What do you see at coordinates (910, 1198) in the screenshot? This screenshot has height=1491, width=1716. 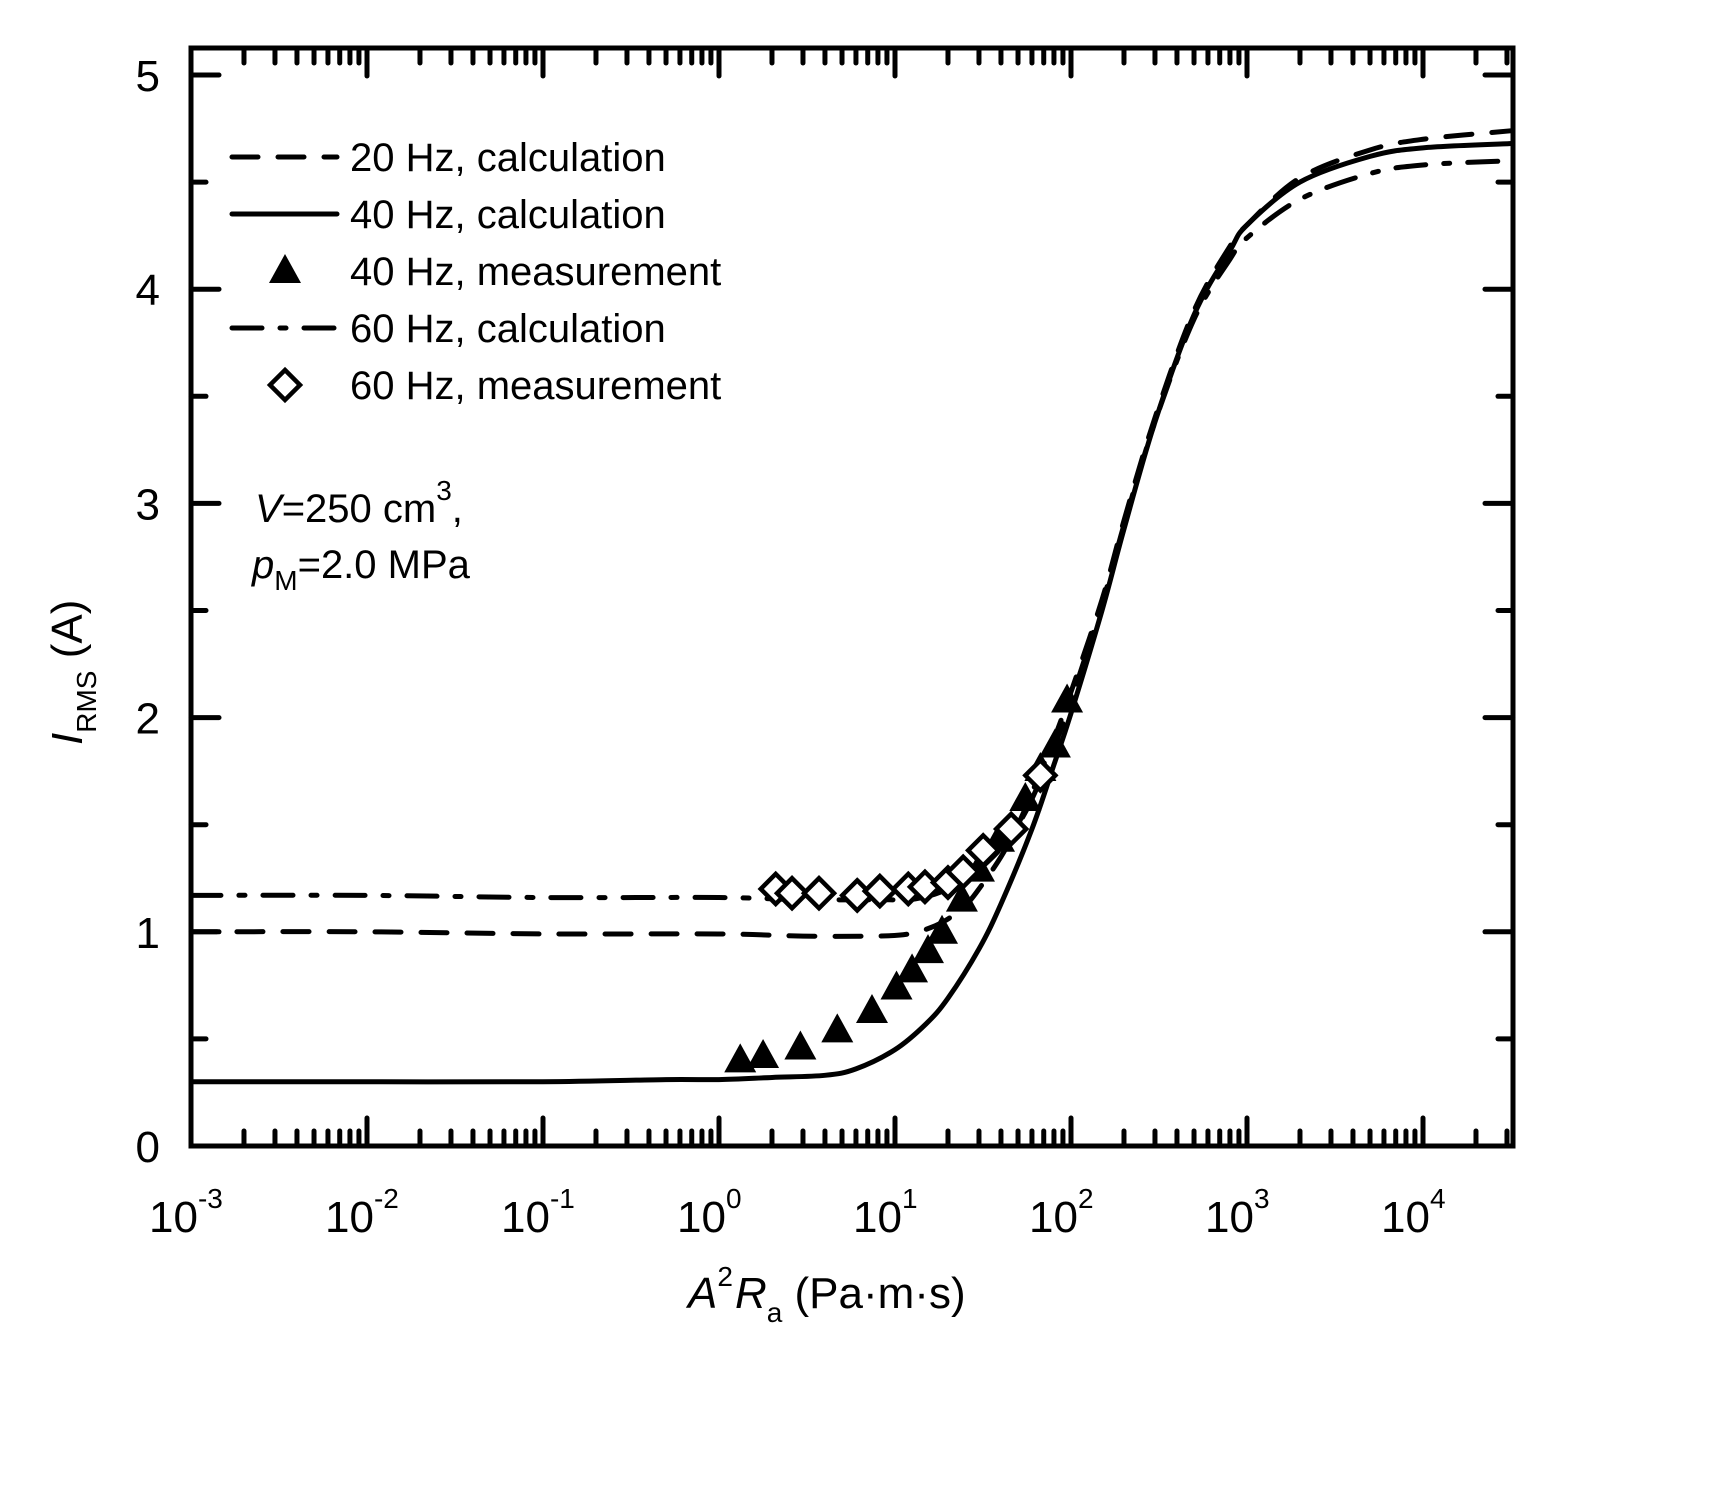 I see `x-tick-exponent: 1` at bounding box center [910, 1198].